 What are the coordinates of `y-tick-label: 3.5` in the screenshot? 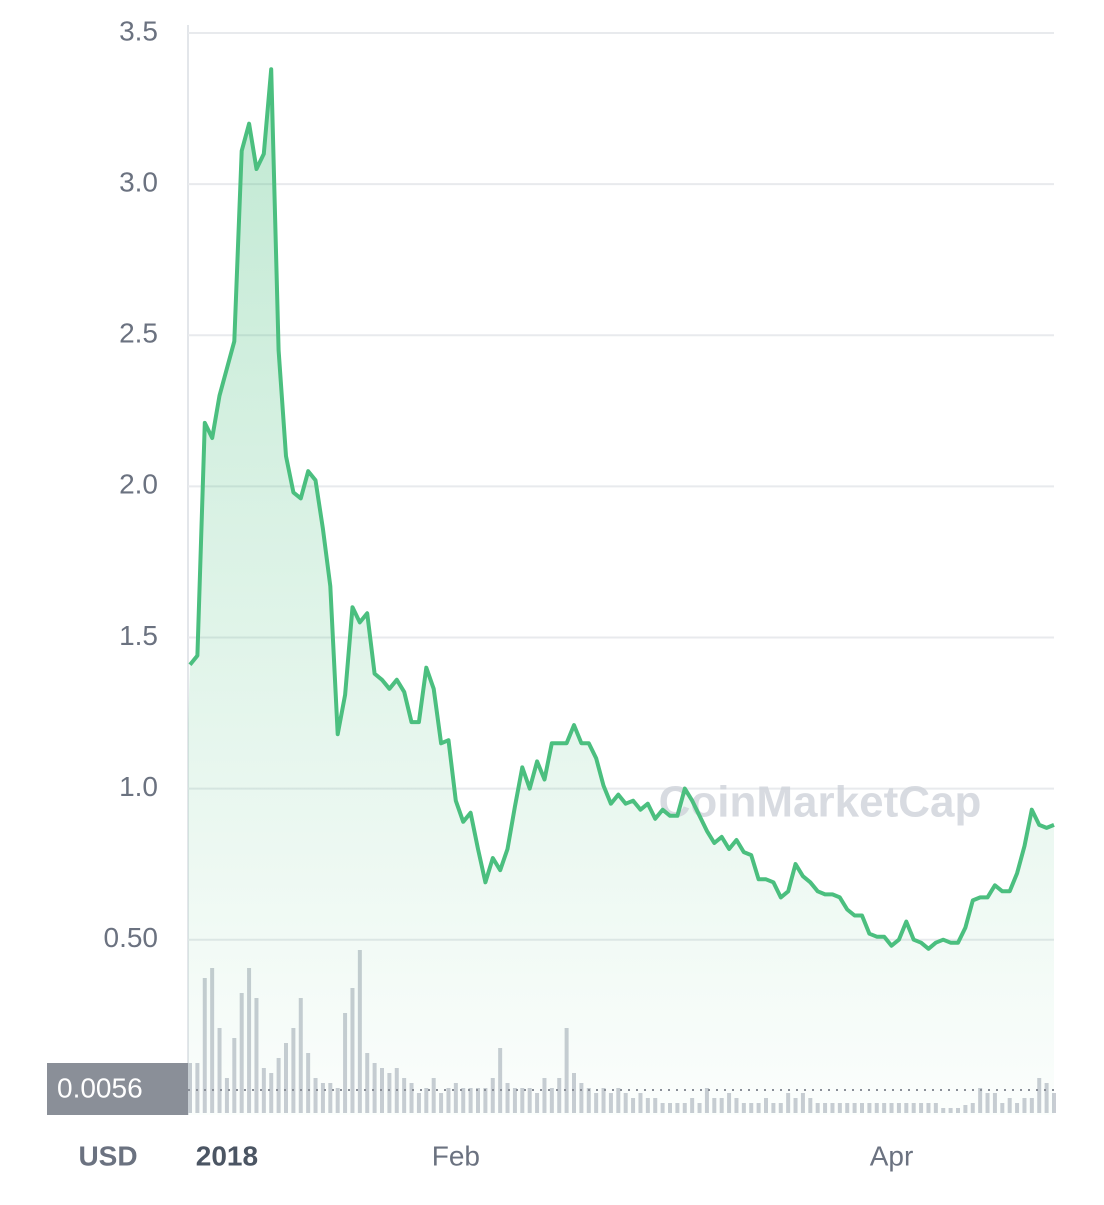 It's located at (138, 30).